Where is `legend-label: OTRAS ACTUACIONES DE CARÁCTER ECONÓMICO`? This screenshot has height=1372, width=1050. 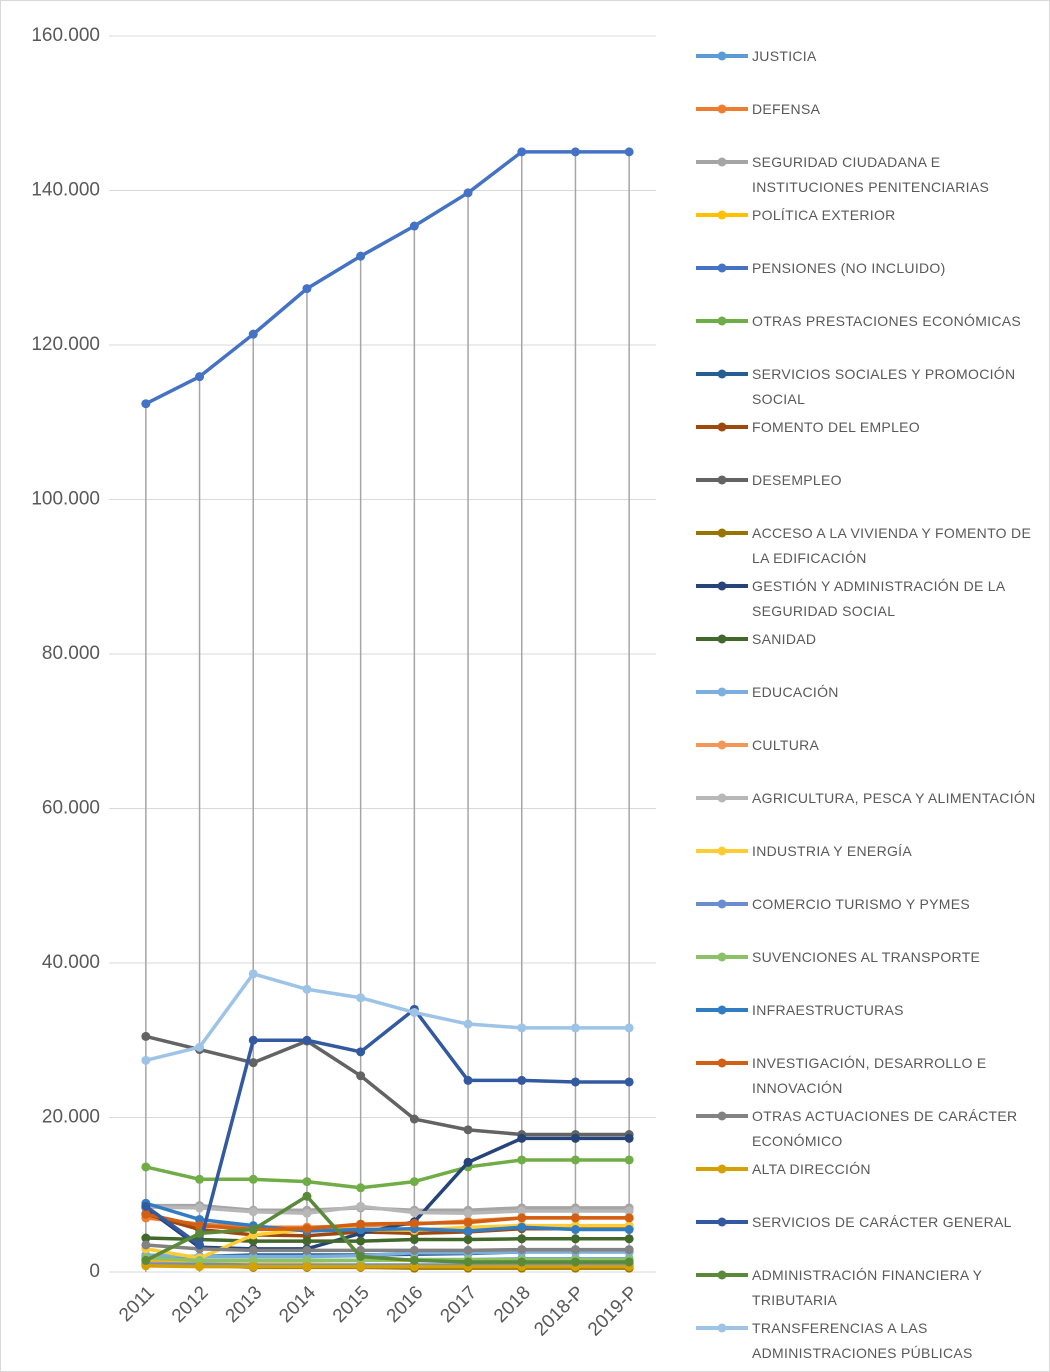
legend-label: OTRAS ACTUACIONES DE CARÁCTER ECONÓMICO is located at coordinates (885, 1128).